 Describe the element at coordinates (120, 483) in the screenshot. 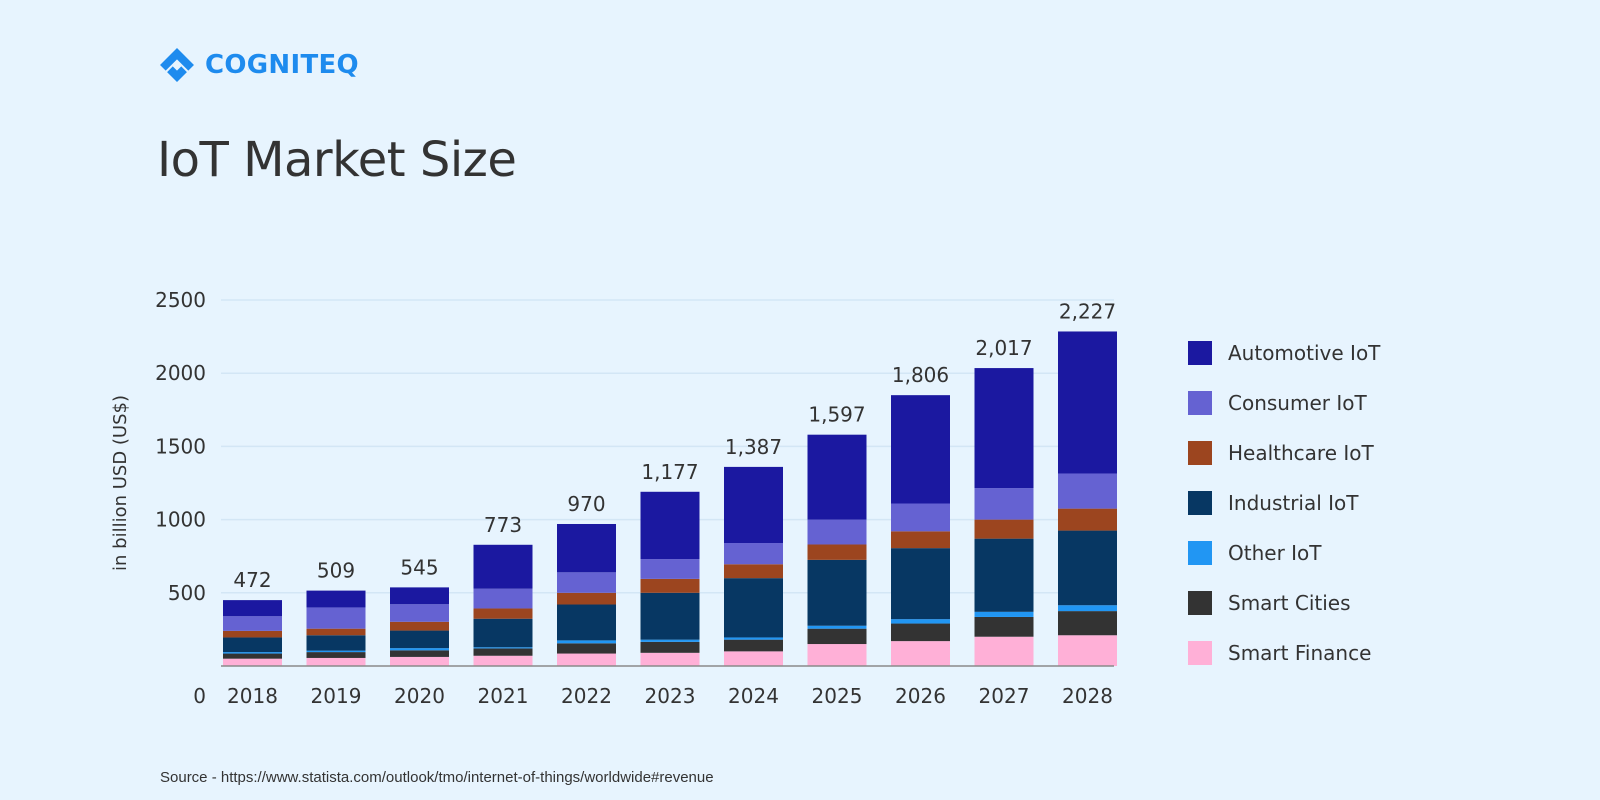

I see `y-axis-label: in billion USD (US$)` at that location.